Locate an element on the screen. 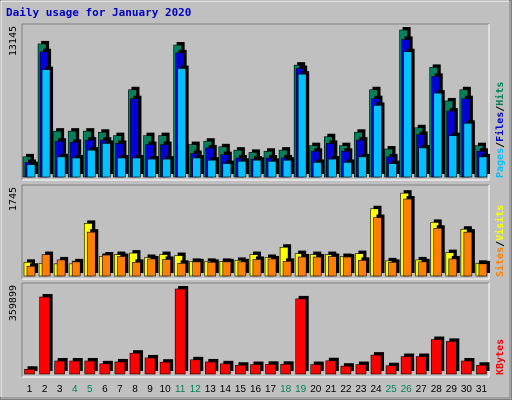 This screenshot has width=512, height=400. day-label: 31 is located at coordinates (482, 389).